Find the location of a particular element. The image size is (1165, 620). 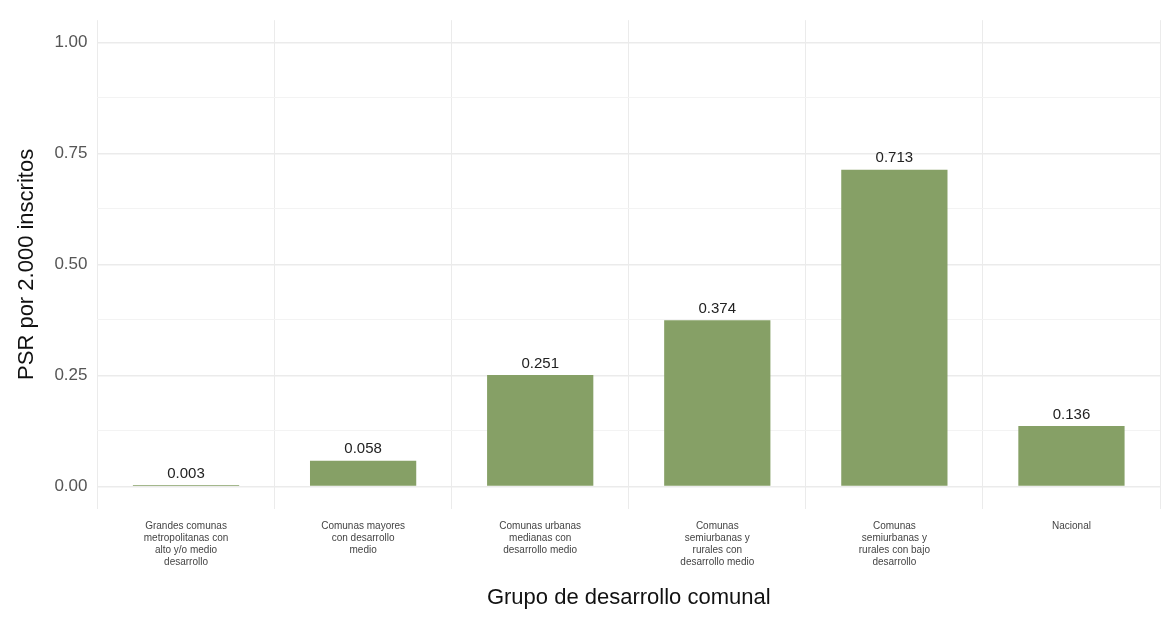

data-label: 0.251 is located at coordinates (540, 362).